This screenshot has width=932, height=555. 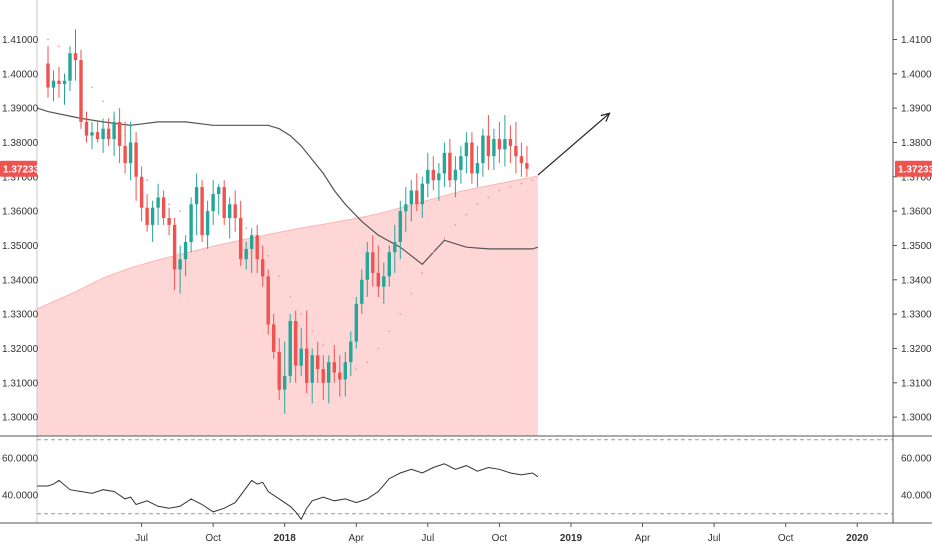 What do you see at coordinates (916, 109) in the screenshot?
I see `price-tick-label-right: 1.39000` at bounding box center [916, 109].